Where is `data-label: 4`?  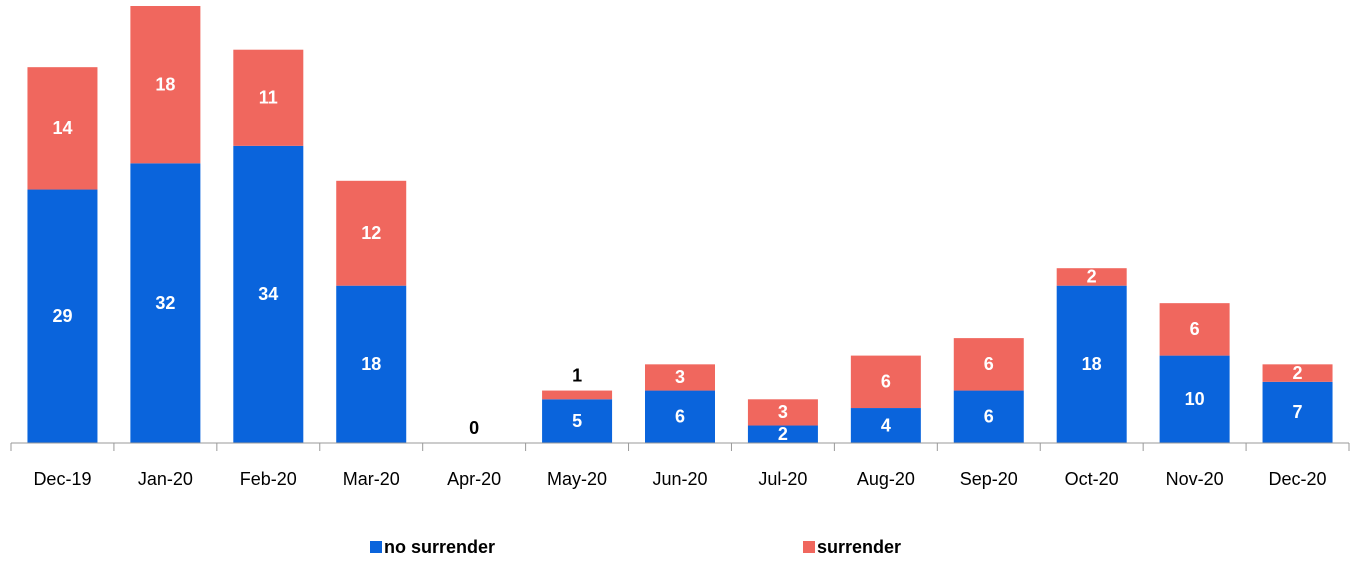 data-label: 4 is located at coordinates (886, 425).